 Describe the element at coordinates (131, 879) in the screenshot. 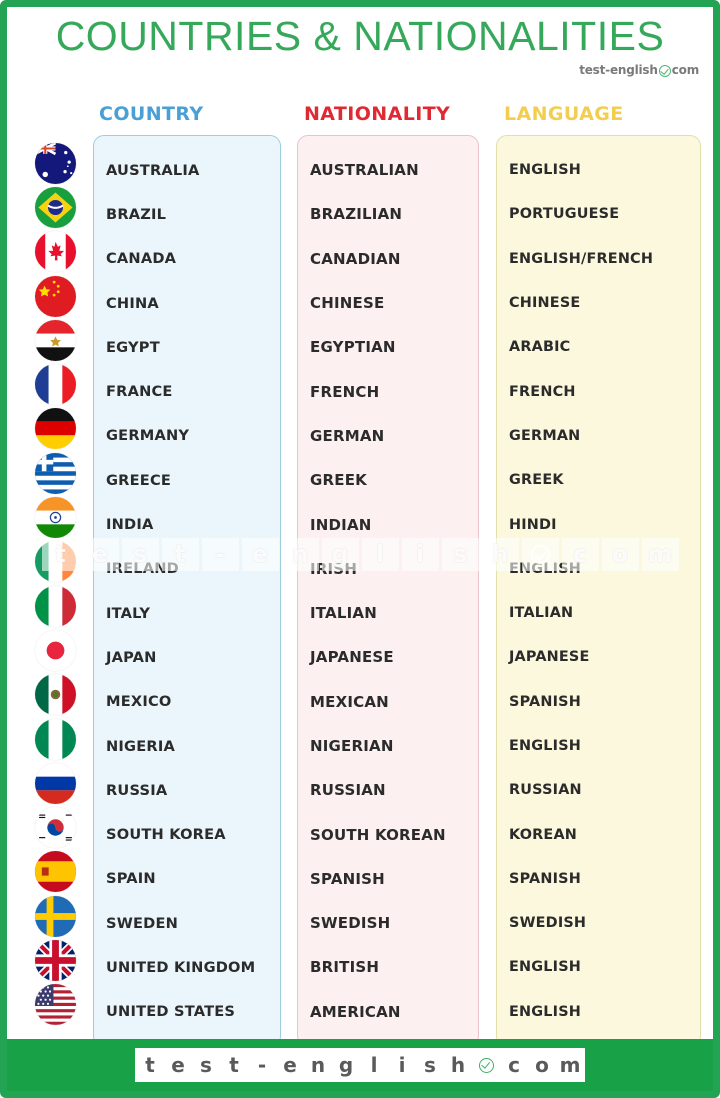

I see `cell-country: SPAIN` at that location.